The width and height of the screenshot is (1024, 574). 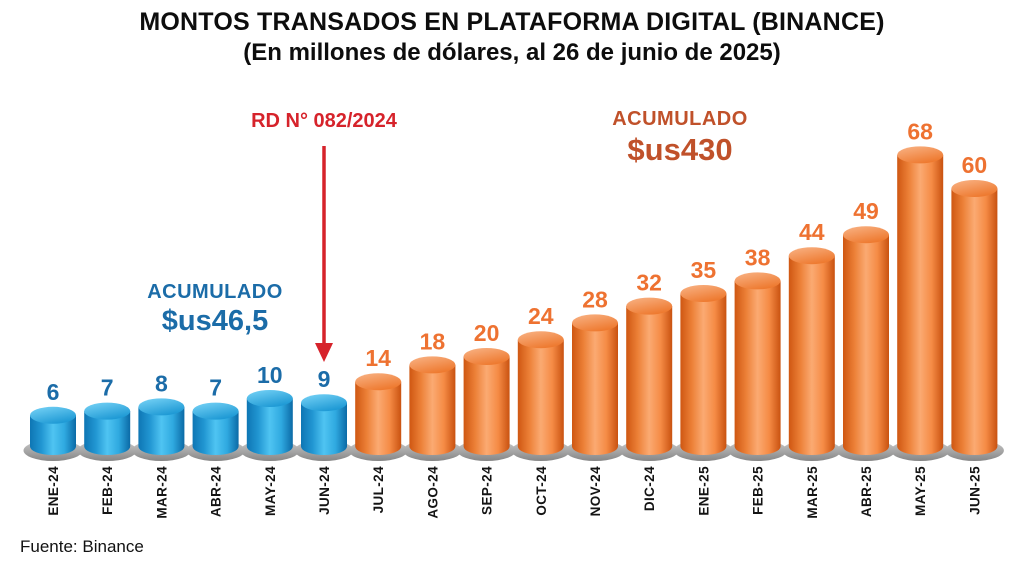 I want to click on accumulated-blue-annotation: ACUMULADO $us46,5, so click(x=215, y=309).